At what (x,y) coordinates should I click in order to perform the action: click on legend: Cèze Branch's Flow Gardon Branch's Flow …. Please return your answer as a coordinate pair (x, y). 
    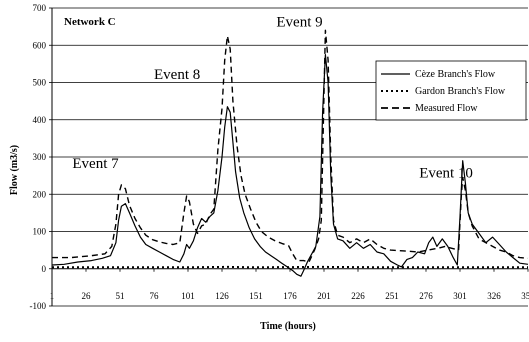
    Looking at the image, I should click on (451, 90).